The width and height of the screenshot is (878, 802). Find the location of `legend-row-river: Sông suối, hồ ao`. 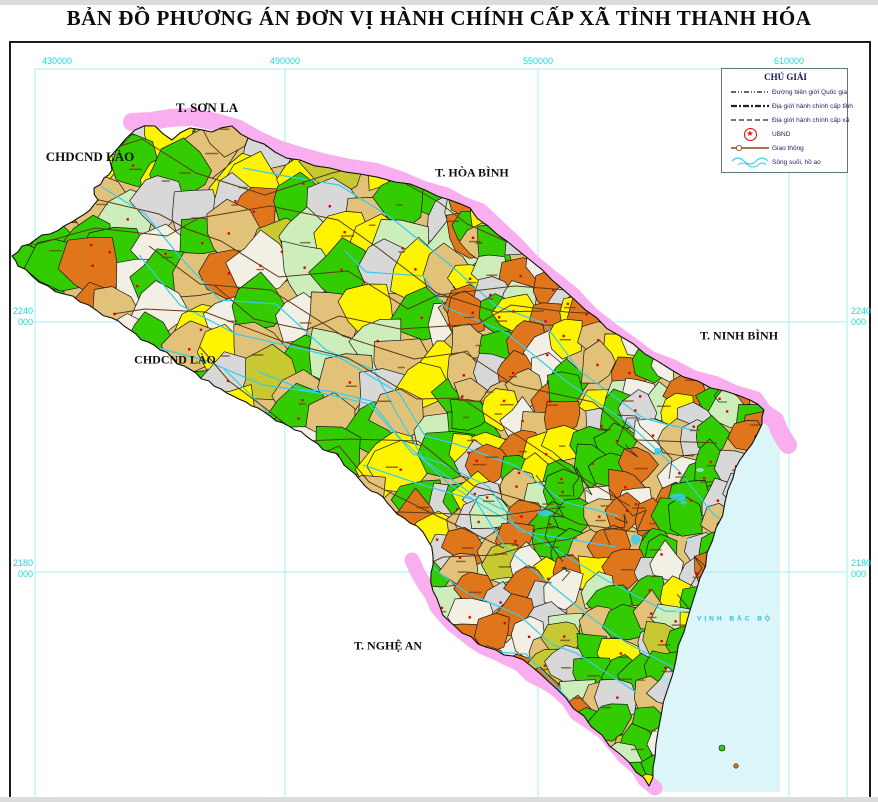

legend-row-river: Sông suối, hồ ao is located at coordinates (785, 162).